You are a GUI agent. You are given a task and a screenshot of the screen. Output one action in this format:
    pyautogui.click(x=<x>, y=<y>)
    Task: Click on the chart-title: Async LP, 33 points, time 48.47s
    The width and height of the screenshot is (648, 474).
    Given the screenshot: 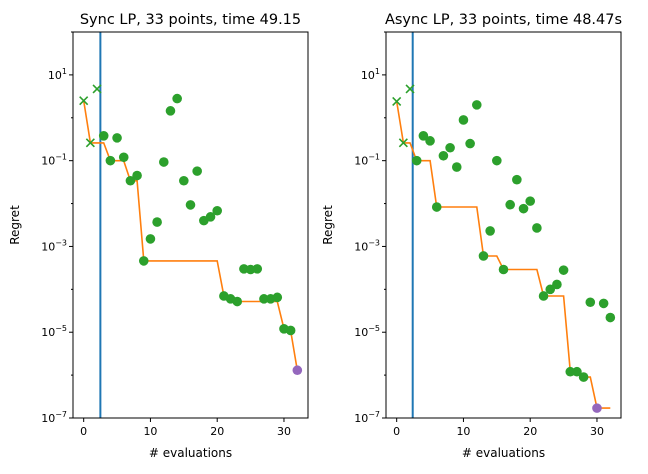 What is the action you would take?
    pyautogui.click(x=503, y=20)
    